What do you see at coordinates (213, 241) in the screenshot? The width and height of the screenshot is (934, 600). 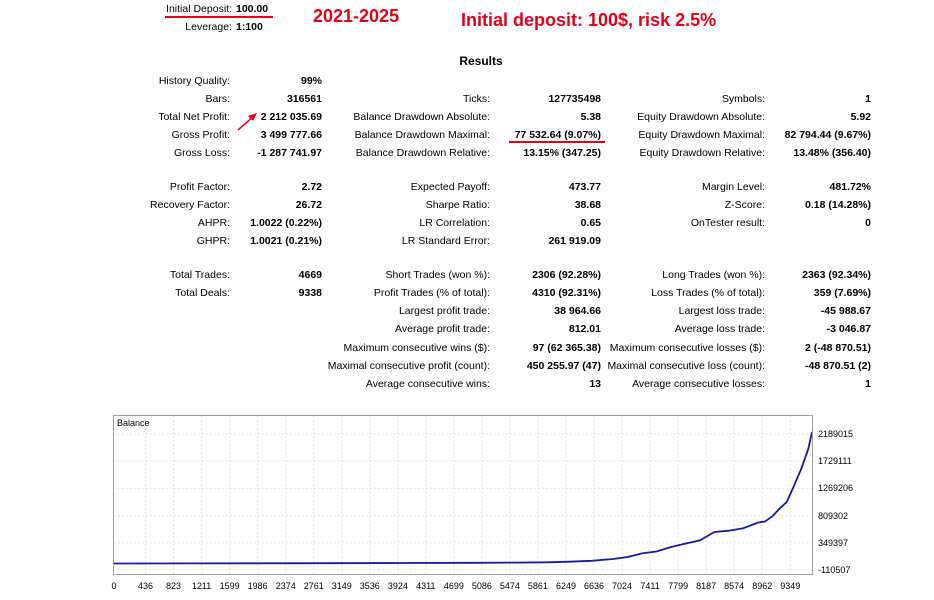 I see `stat-label: GHPR:` at bounding box center [213, 241].